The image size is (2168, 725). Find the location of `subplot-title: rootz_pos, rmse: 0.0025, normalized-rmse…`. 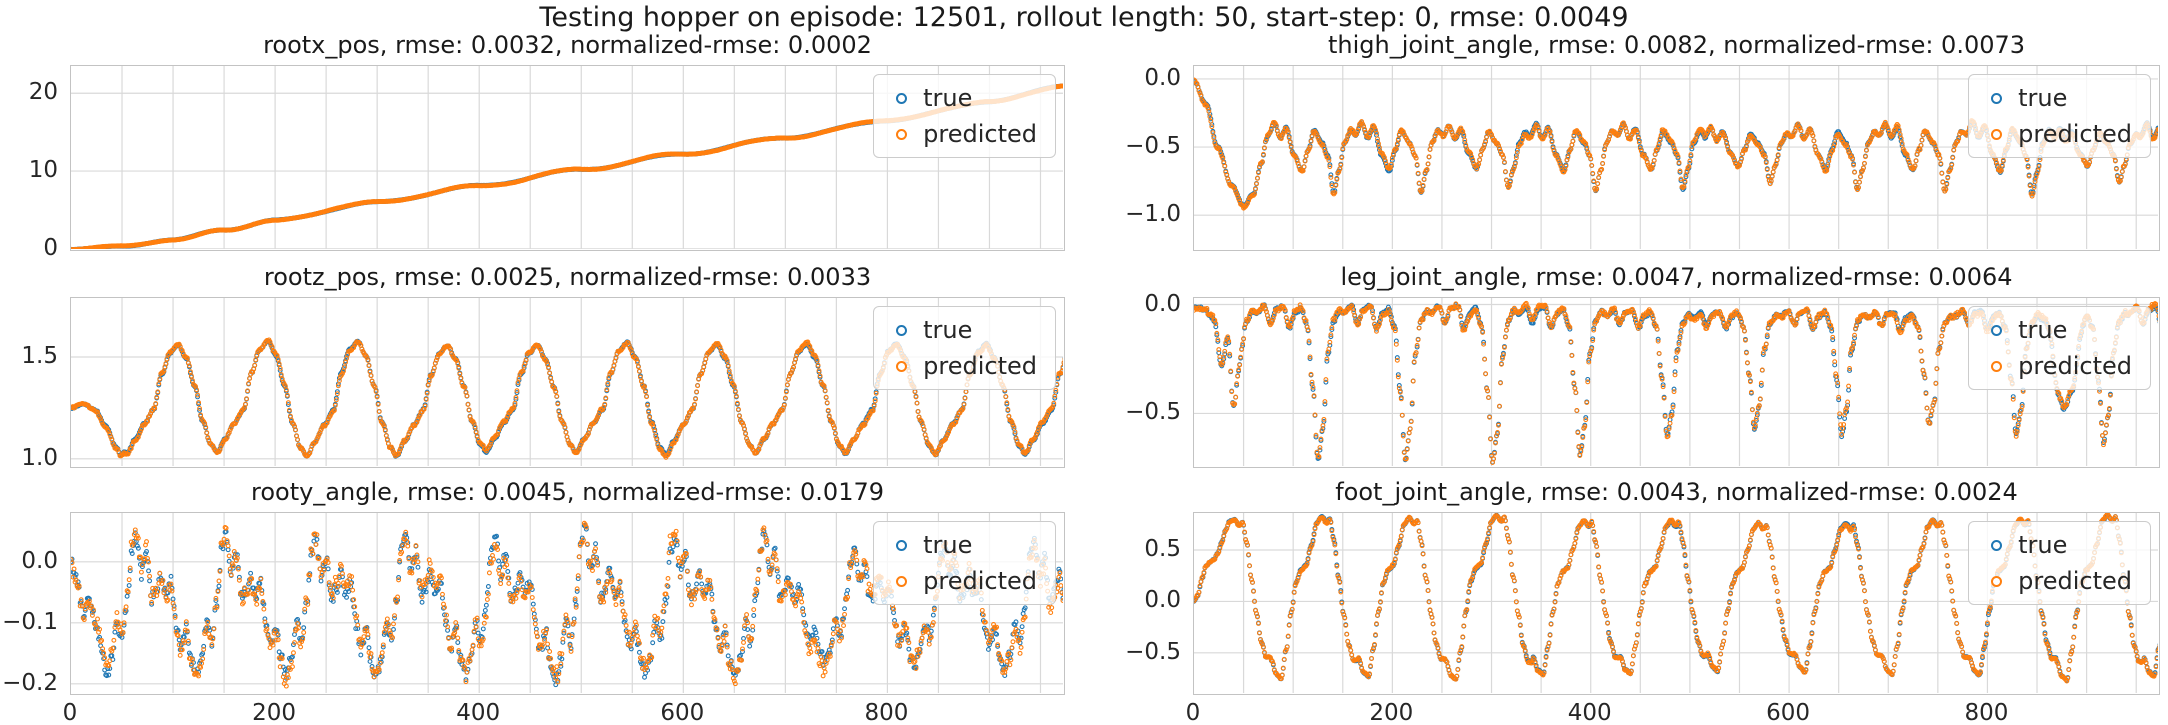

subplot-title: rootz_pos, rmse: 0.0025, normalized-rmse… is located at coordinates (567, 277).